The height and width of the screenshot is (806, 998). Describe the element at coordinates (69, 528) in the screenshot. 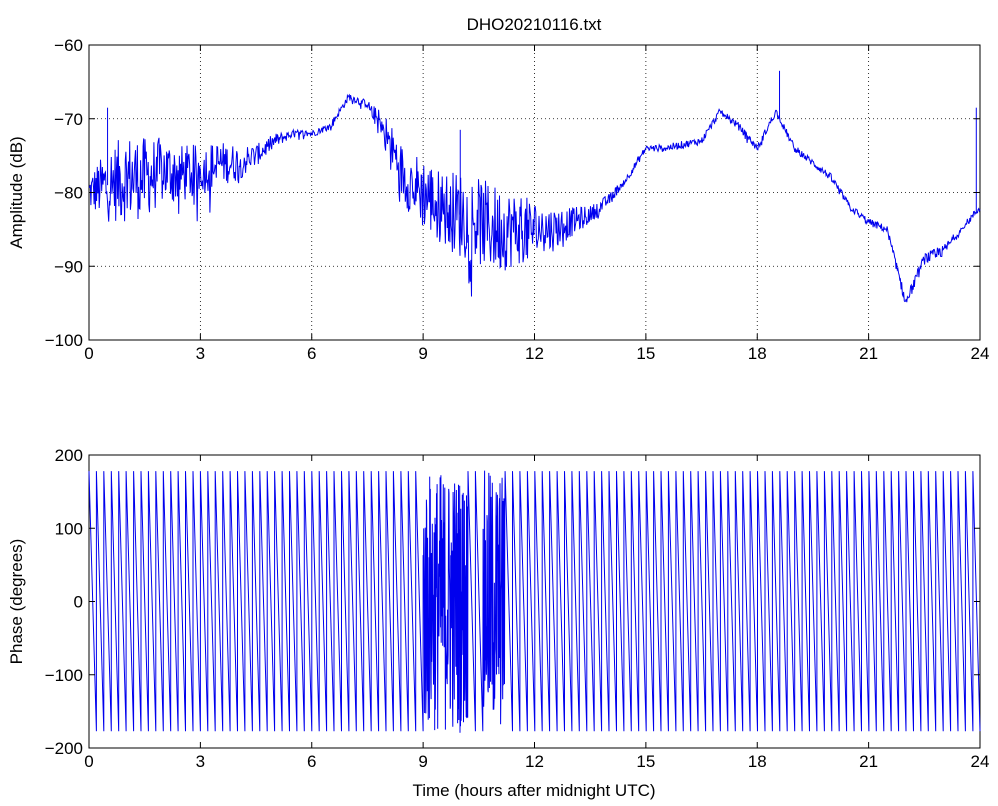

I see `y-tick-label: 100` at that location.